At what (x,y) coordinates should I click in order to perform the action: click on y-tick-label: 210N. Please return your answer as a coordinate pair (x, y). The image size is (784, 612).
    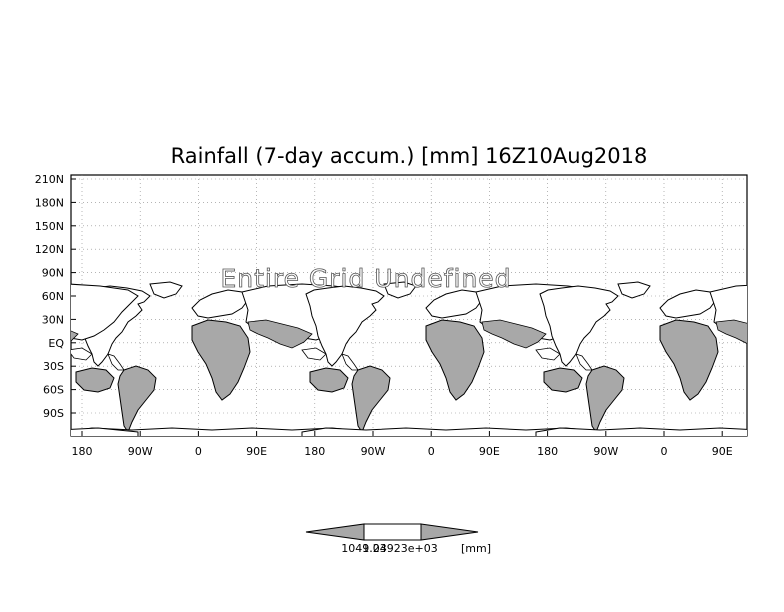
    Looking at the image, I should click on (49, 179).